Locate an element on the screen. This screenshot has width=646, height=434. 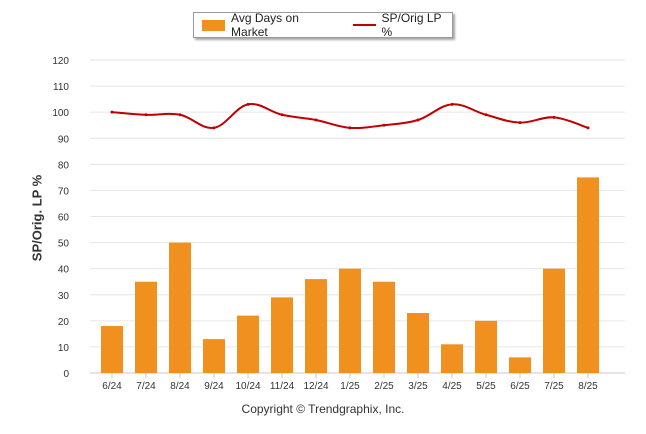
legend-line-swatch is located at coordinates (364, 25).